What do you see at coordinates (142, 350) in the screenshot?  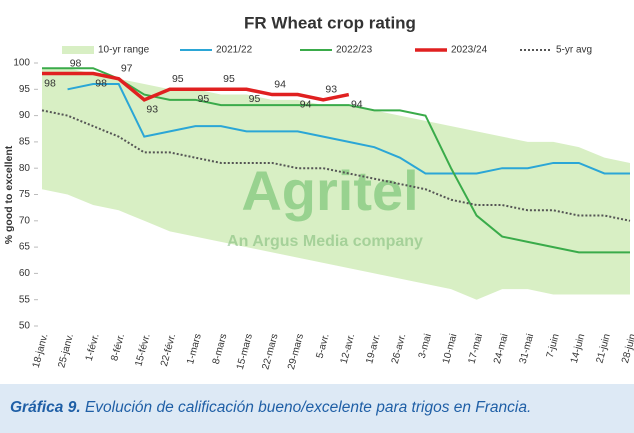 I see `x-tick-label: 15-févr.` at bounding box center [142, 350].